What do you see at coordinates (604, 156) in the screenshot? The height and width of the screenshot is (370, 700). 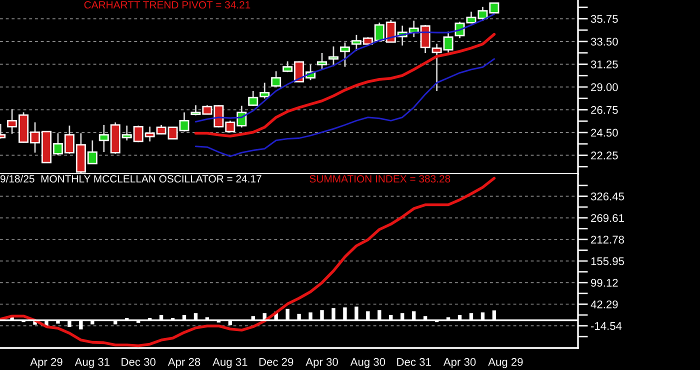 I see `y-tick-label: 22.25` at bounding box center [604, 156].